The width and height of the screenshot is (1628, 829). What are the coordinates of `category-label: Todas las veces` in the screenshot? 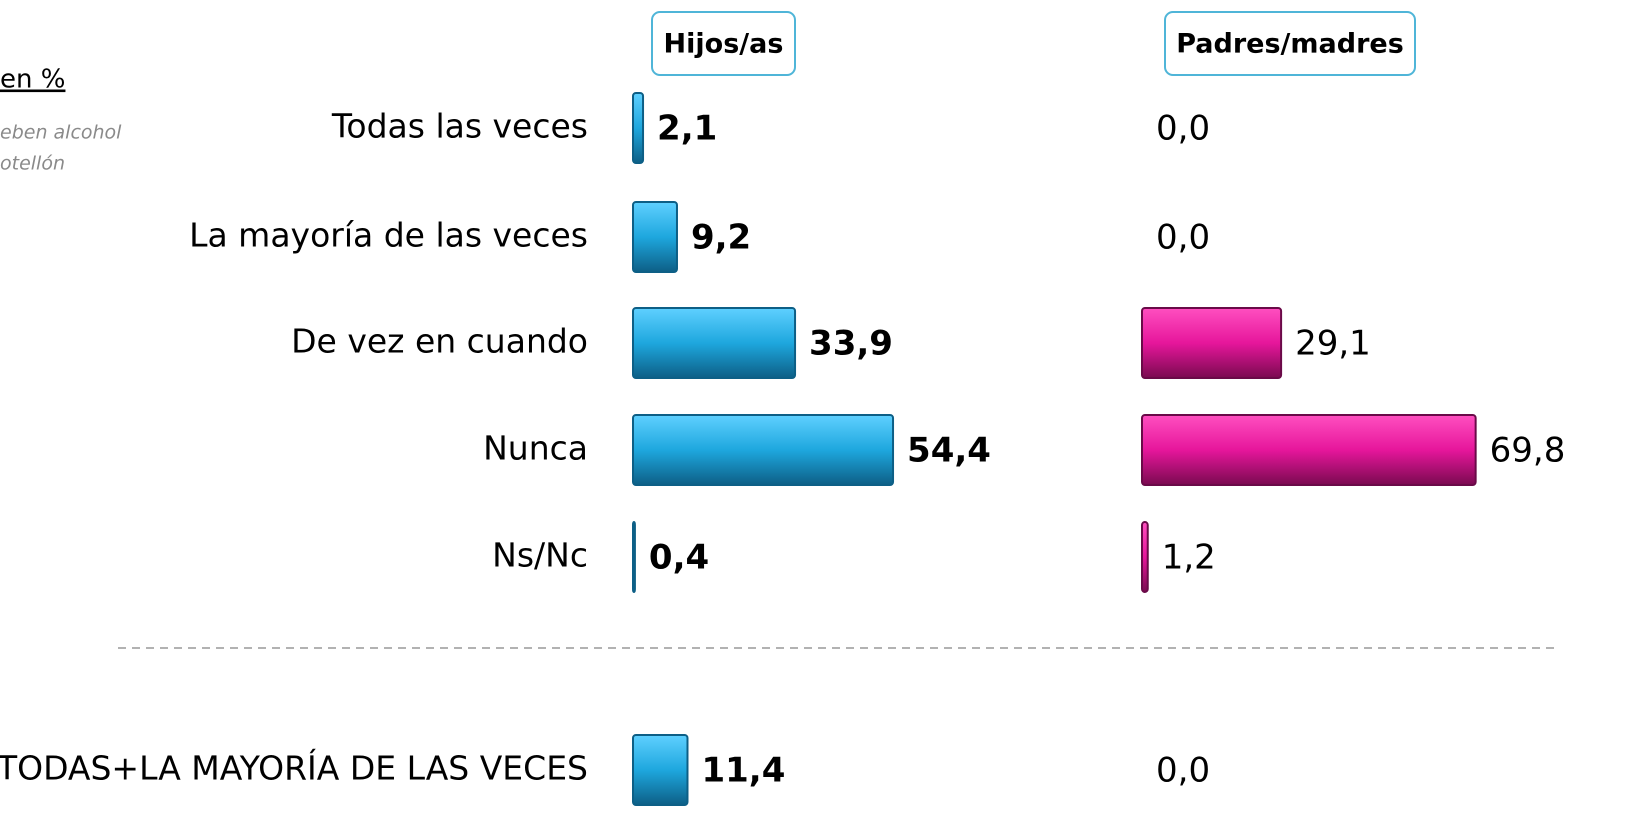 It's located at (459, 126).